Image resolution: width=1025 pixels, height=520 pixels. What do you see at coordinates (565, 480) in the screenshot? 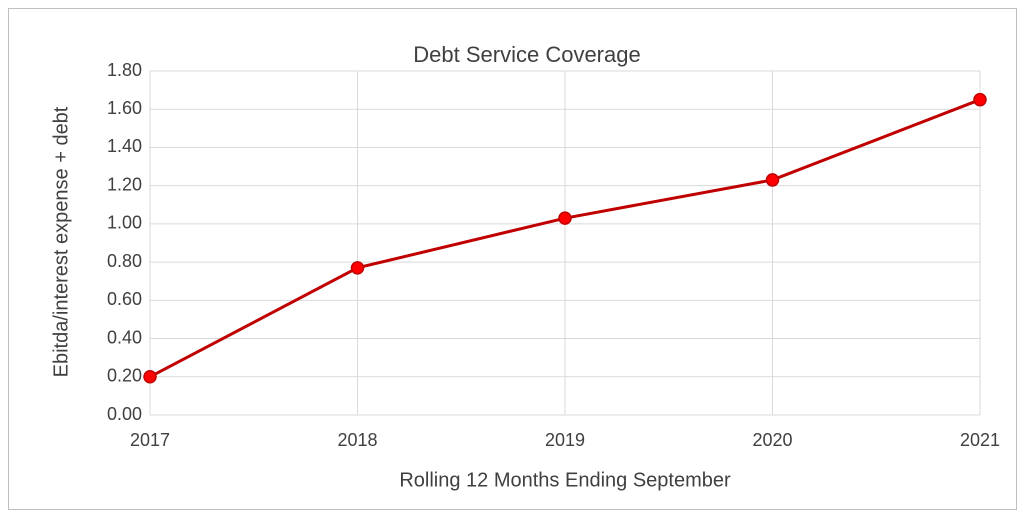
I see `x-axis-label: Rolling 12 Months Ending September` at bounding box center [565, 480].